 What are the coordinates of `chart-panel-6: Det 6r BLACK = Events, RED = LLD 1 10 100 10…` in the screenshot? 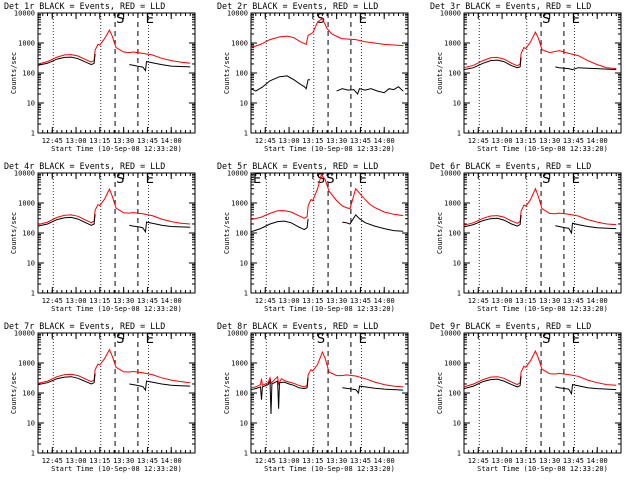 It's located at (526, 237).